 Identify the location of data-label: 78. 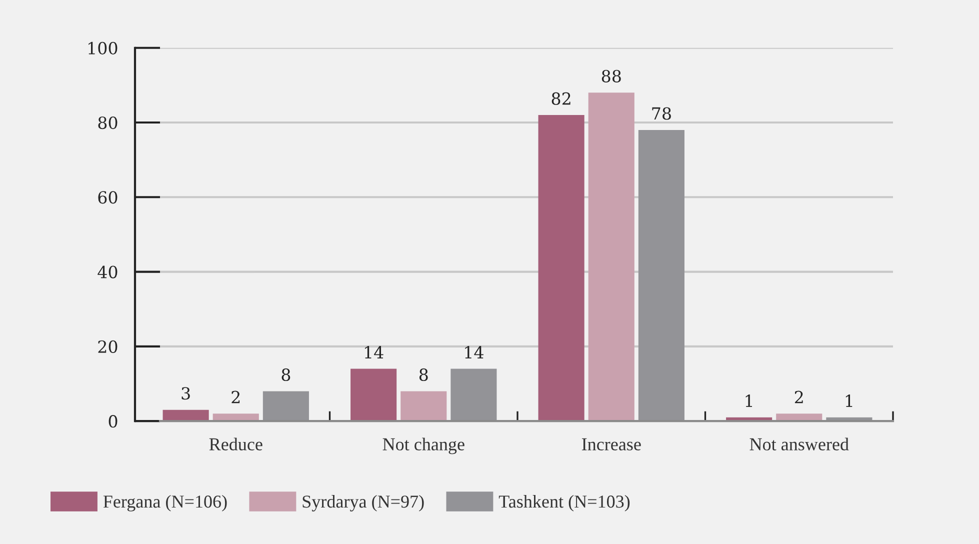
(661, 113).